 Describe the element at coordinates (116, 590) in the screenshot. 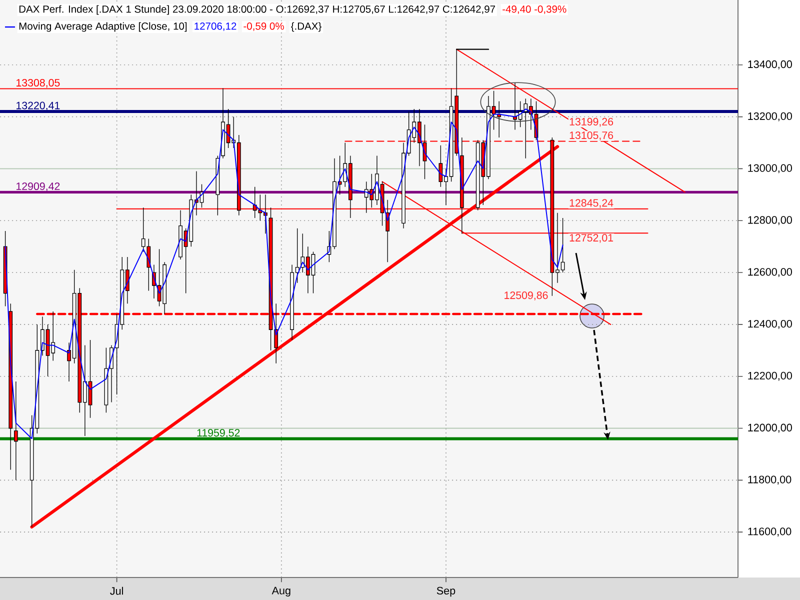

I see `x-tick-label: Jul` at that location.